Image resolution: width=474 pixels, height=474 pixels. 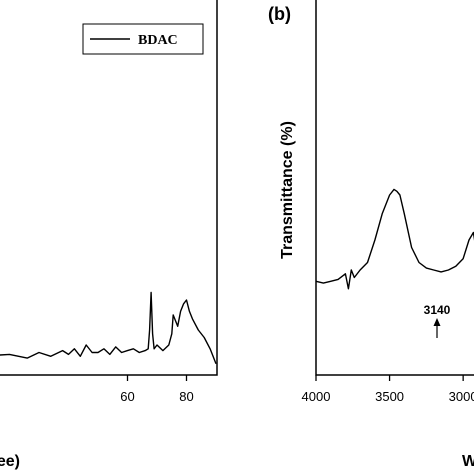 I want to click on panel-b-series-line, so click(x=394, y=239).